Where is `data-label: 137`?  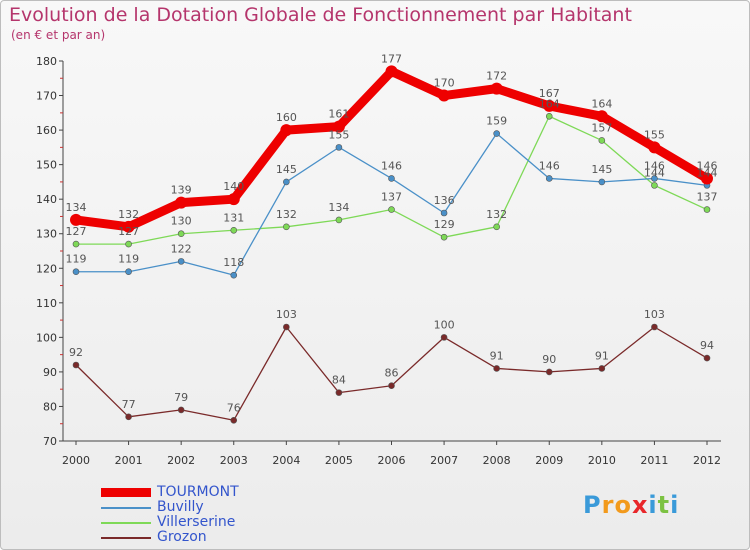 data-label: 137 is located at coordinates (707, 197).